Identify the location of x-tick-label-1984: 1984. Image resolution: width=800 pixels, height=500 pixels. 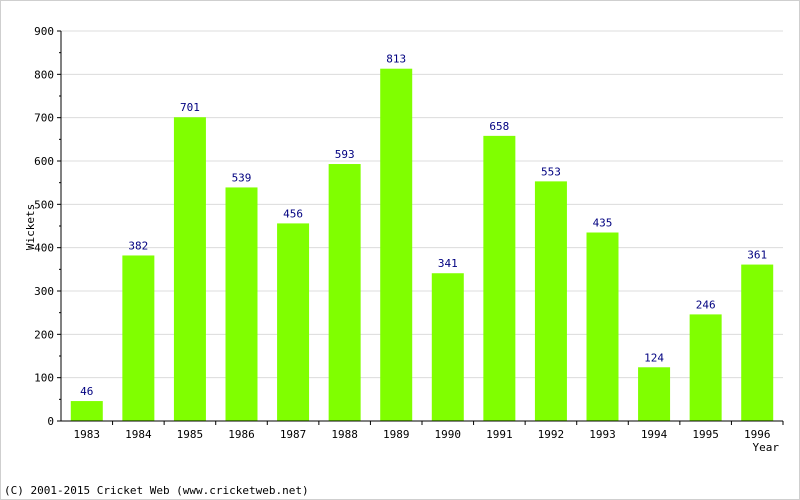
(138, 434).